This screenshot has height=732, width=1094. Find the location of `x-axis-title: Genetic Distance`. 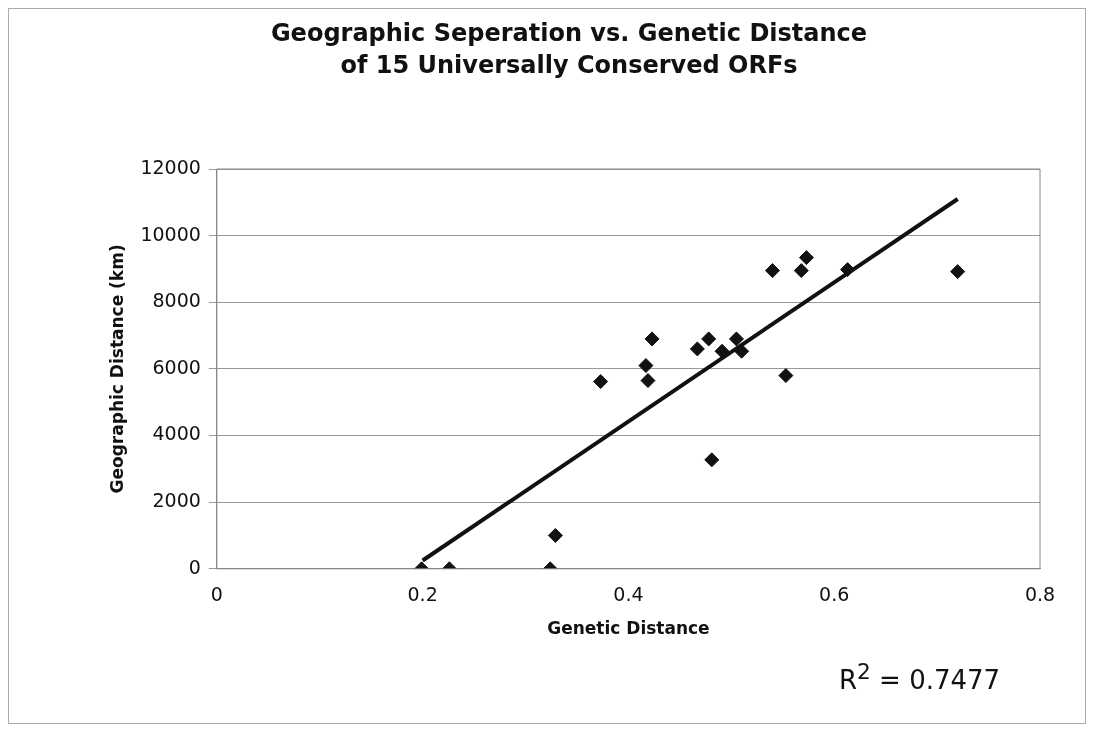

x-axis-title: Genetic Distance is located at coordinates (628, 628).